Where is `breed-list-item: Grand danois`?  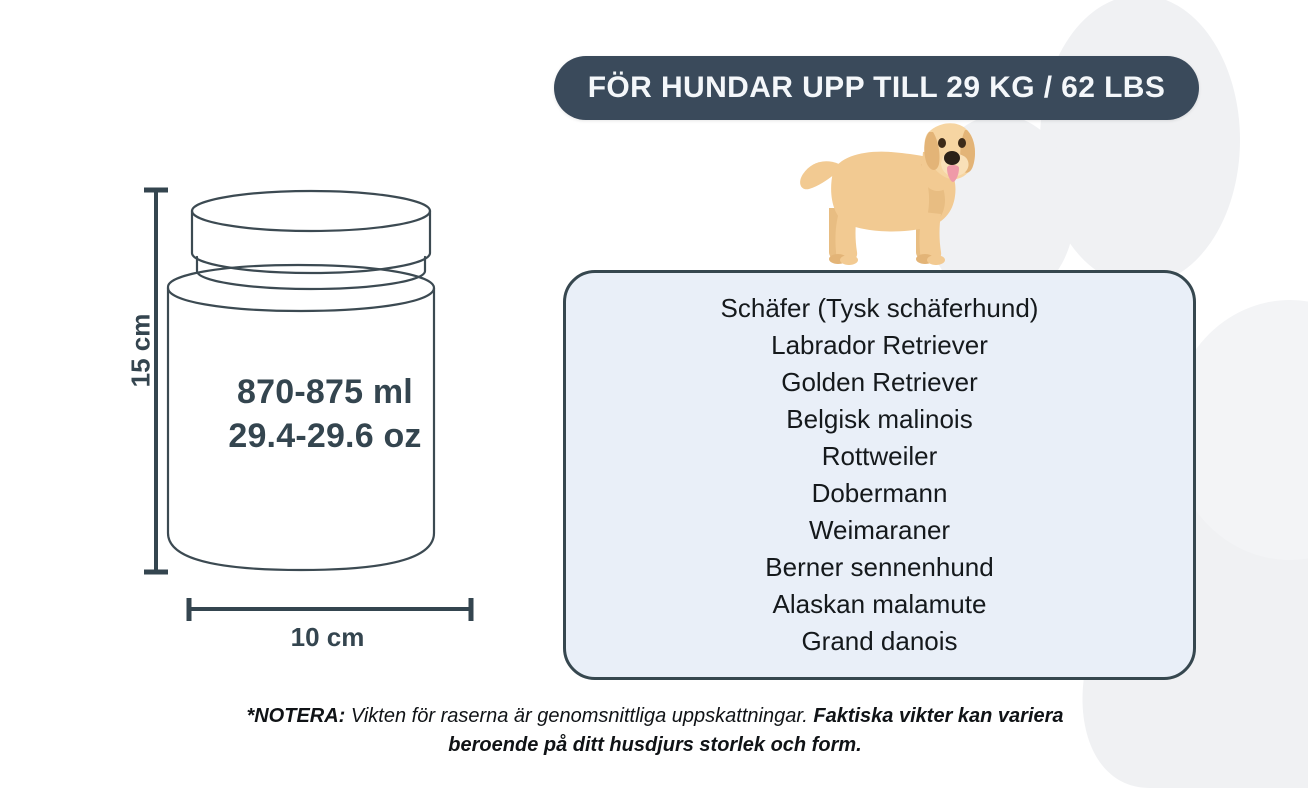
breed-list-item: Grand danois is located at coordinates (879, 641).